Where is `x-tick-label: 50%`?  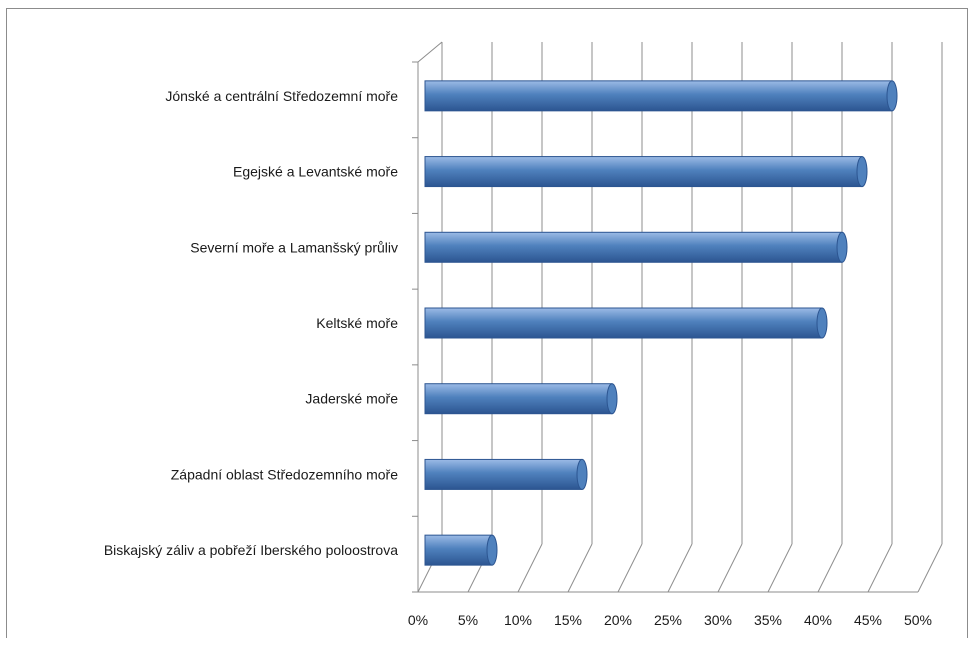 x-tick-label: 50% is located at coordinates (918, 620).